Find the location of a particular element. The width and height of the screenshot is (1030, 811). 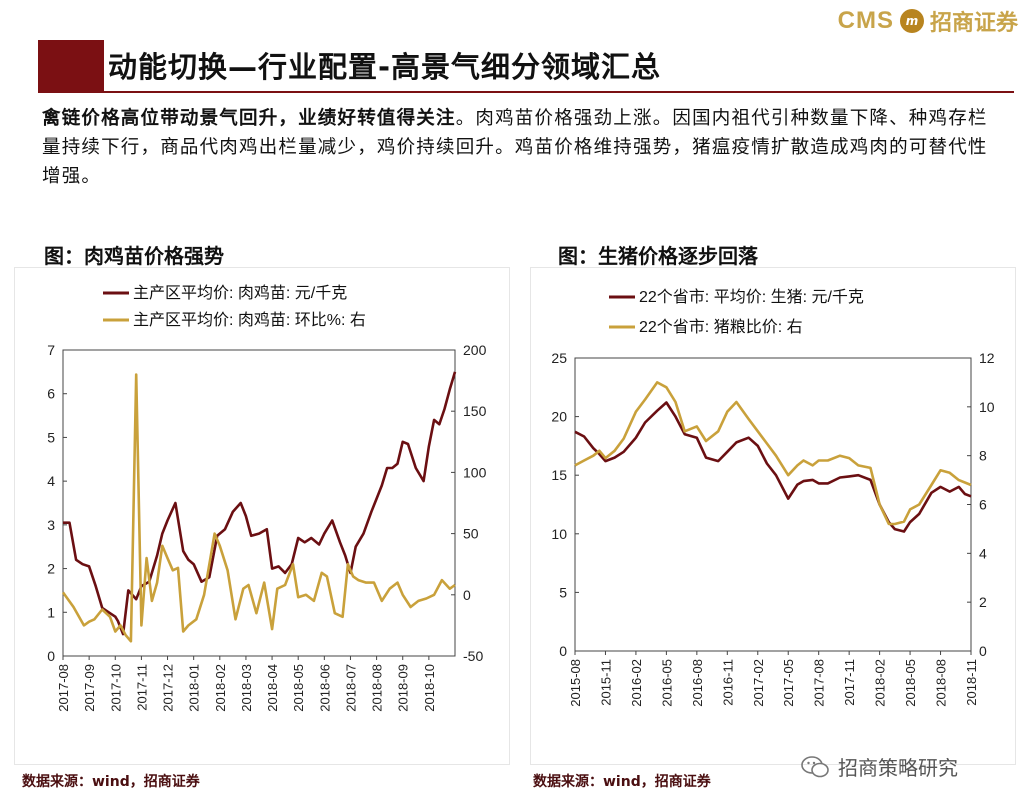

y2-tick-label: 4 is located at coordinates (983, 553).